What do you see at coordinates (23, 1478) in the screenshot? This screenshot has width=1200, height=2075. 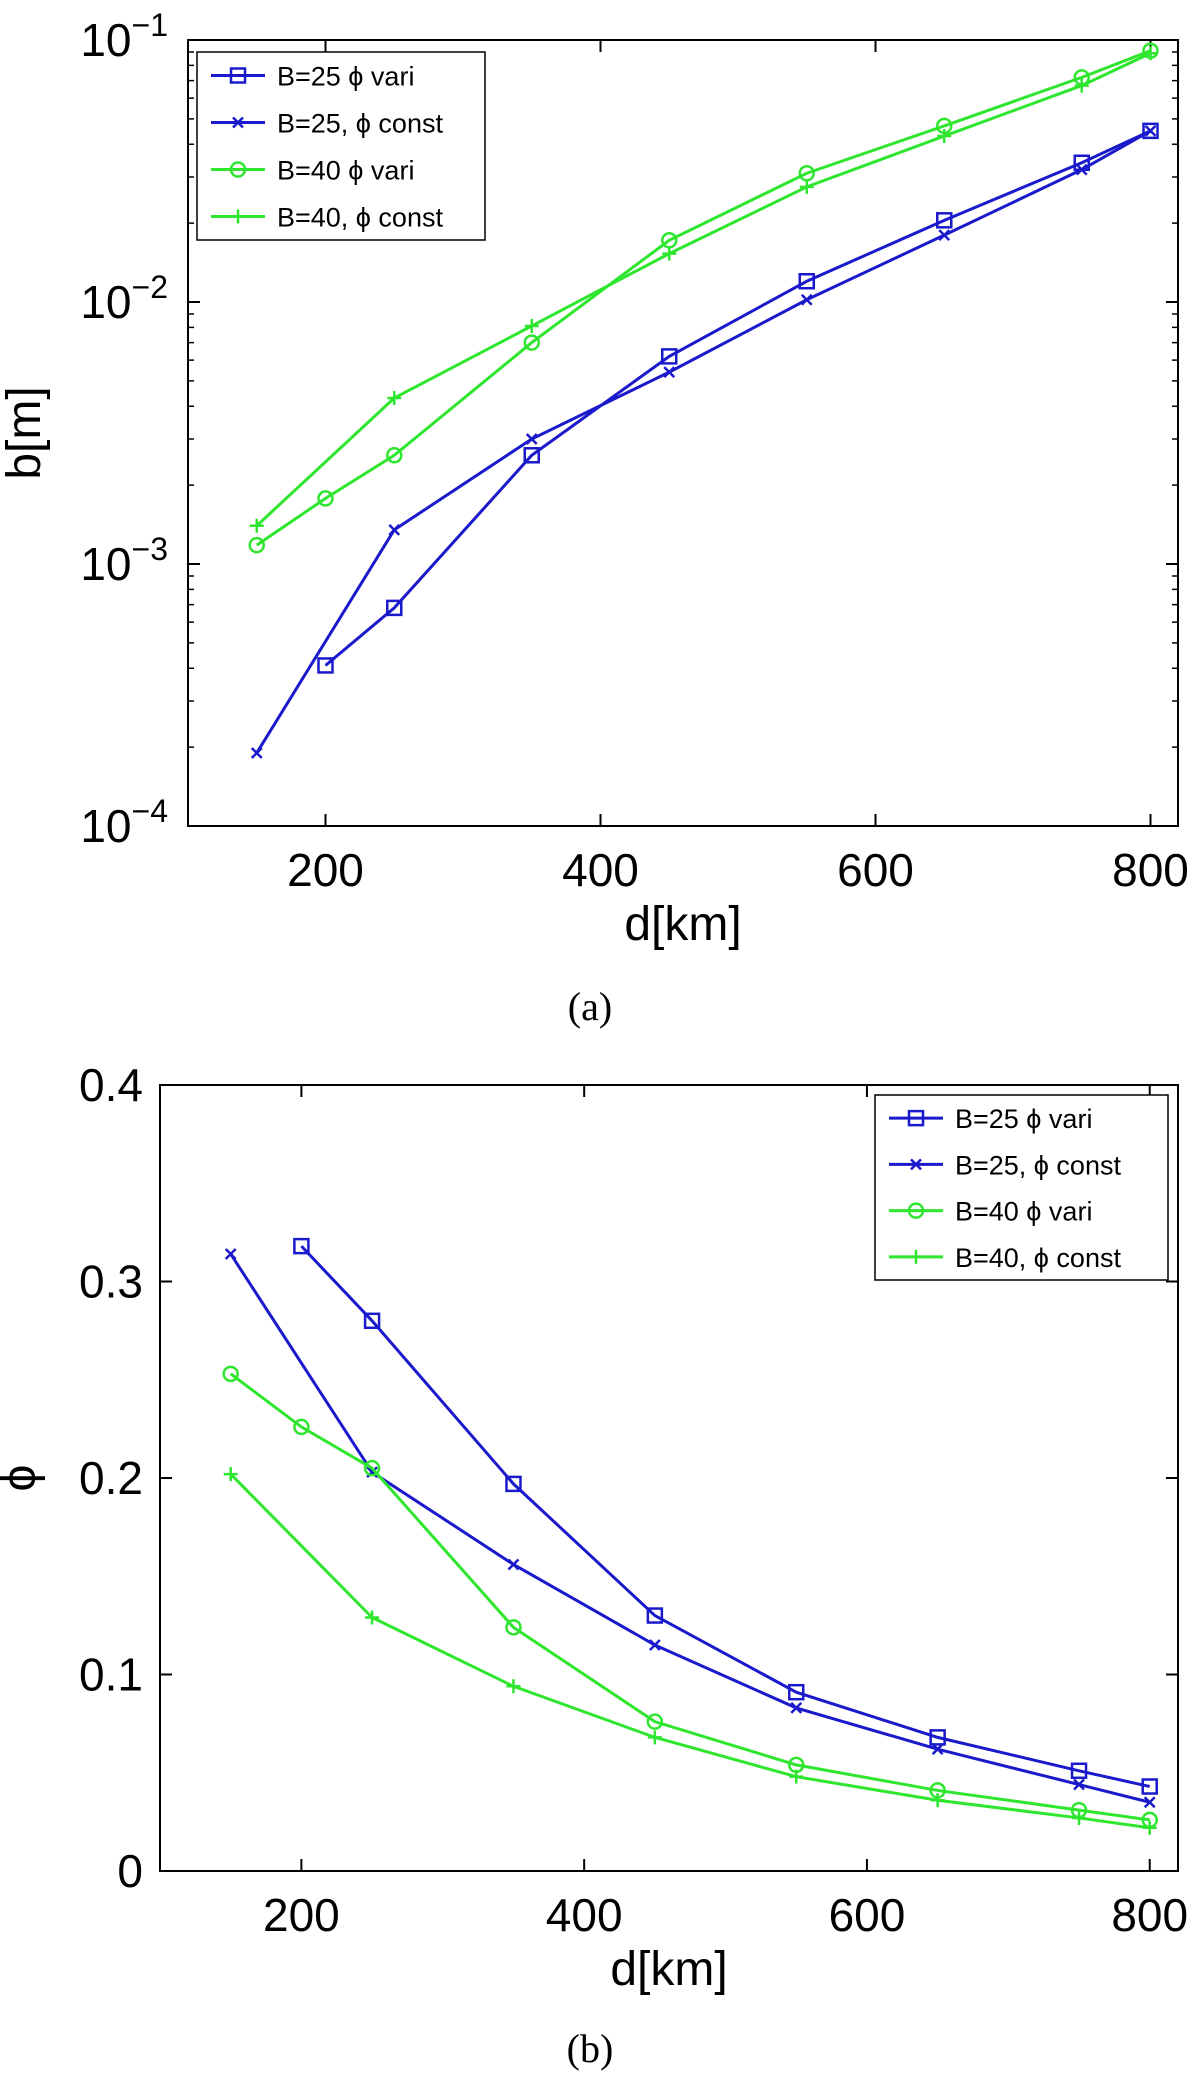 I see `y-axis-label: ϕ` at bounding box center [23, 1478].